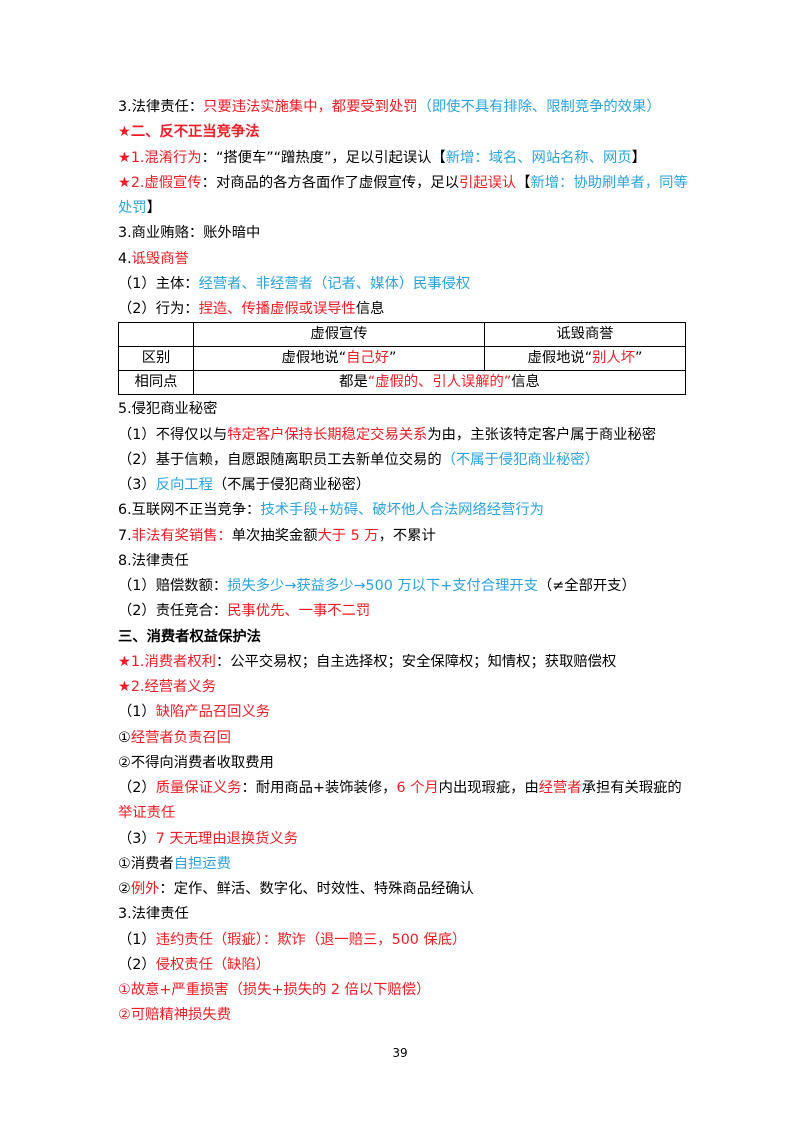  What do you see at coordinates (274, 535) in the screenshot?
I see `text-run: 单次抽奖金额` at bounding box center [274, 535].